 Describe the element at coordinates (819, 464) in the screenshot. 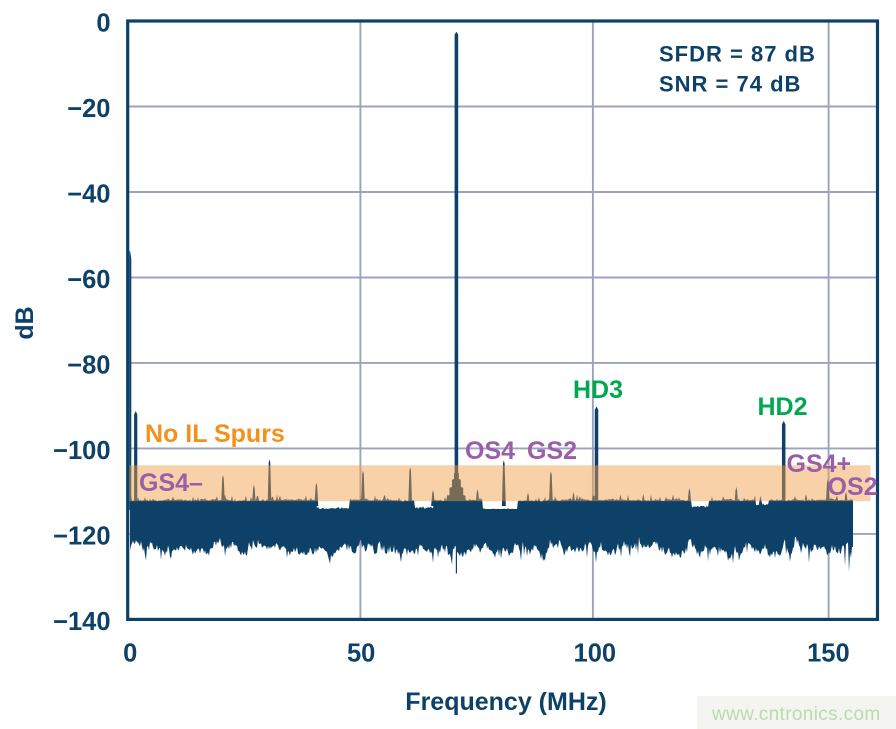

I see `svg-text: GS4+` at that location.